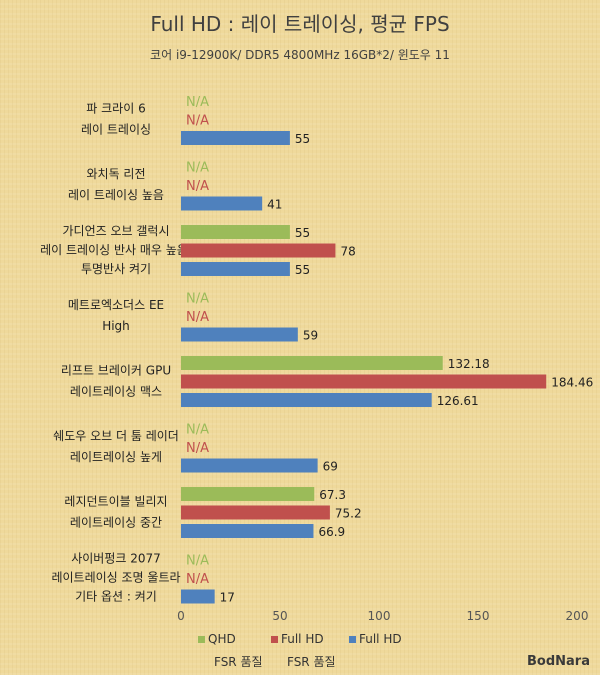  Describe the element at coordinates (222, 639) in the screenshot. I see `legend-label: QHD` at that location.